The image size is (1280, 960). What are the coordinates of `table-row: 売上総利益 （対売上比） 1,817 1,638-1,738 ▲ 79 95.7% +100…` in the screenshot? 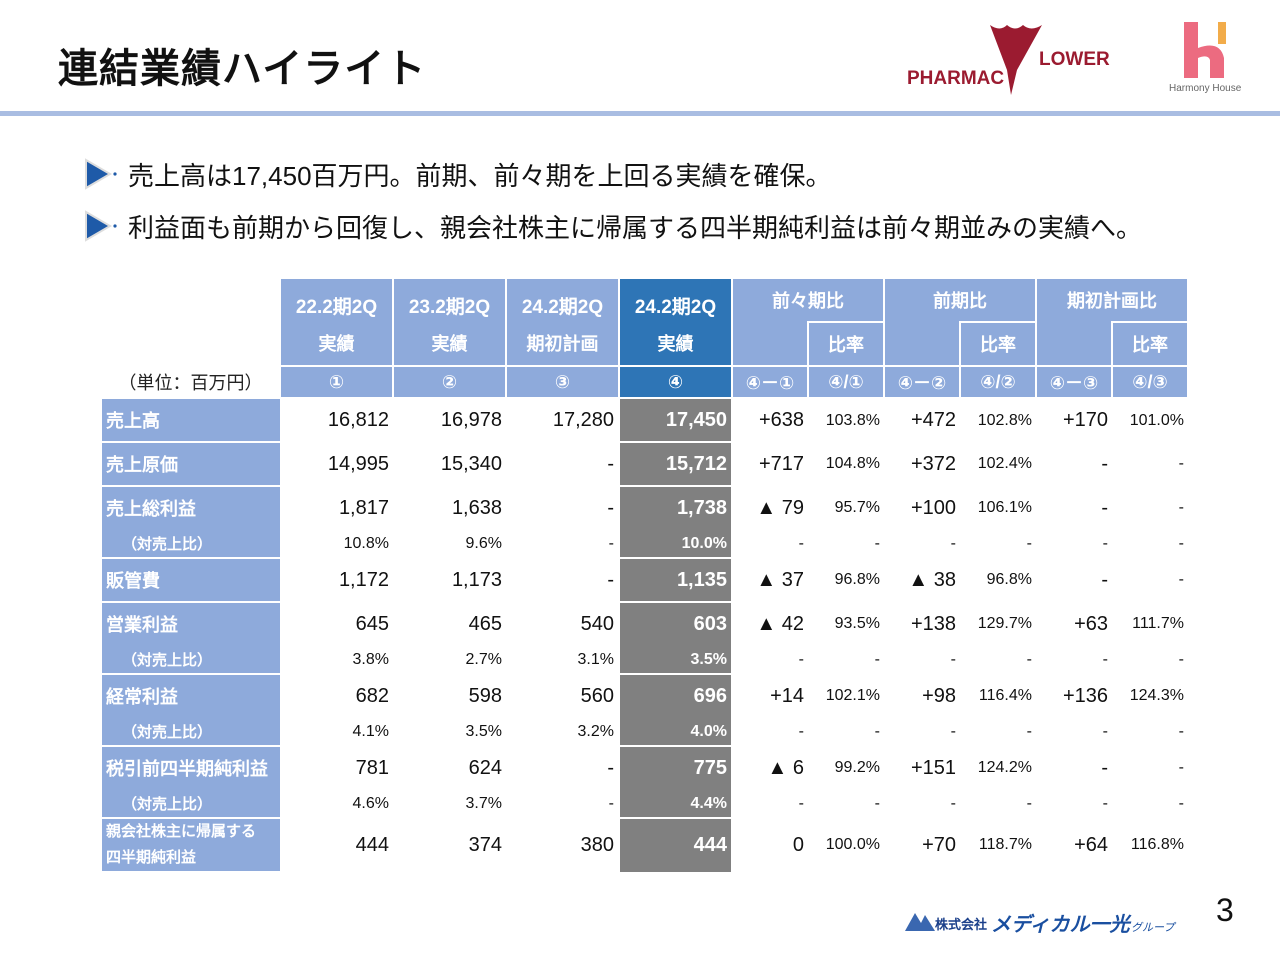 It's located at (645, 522).